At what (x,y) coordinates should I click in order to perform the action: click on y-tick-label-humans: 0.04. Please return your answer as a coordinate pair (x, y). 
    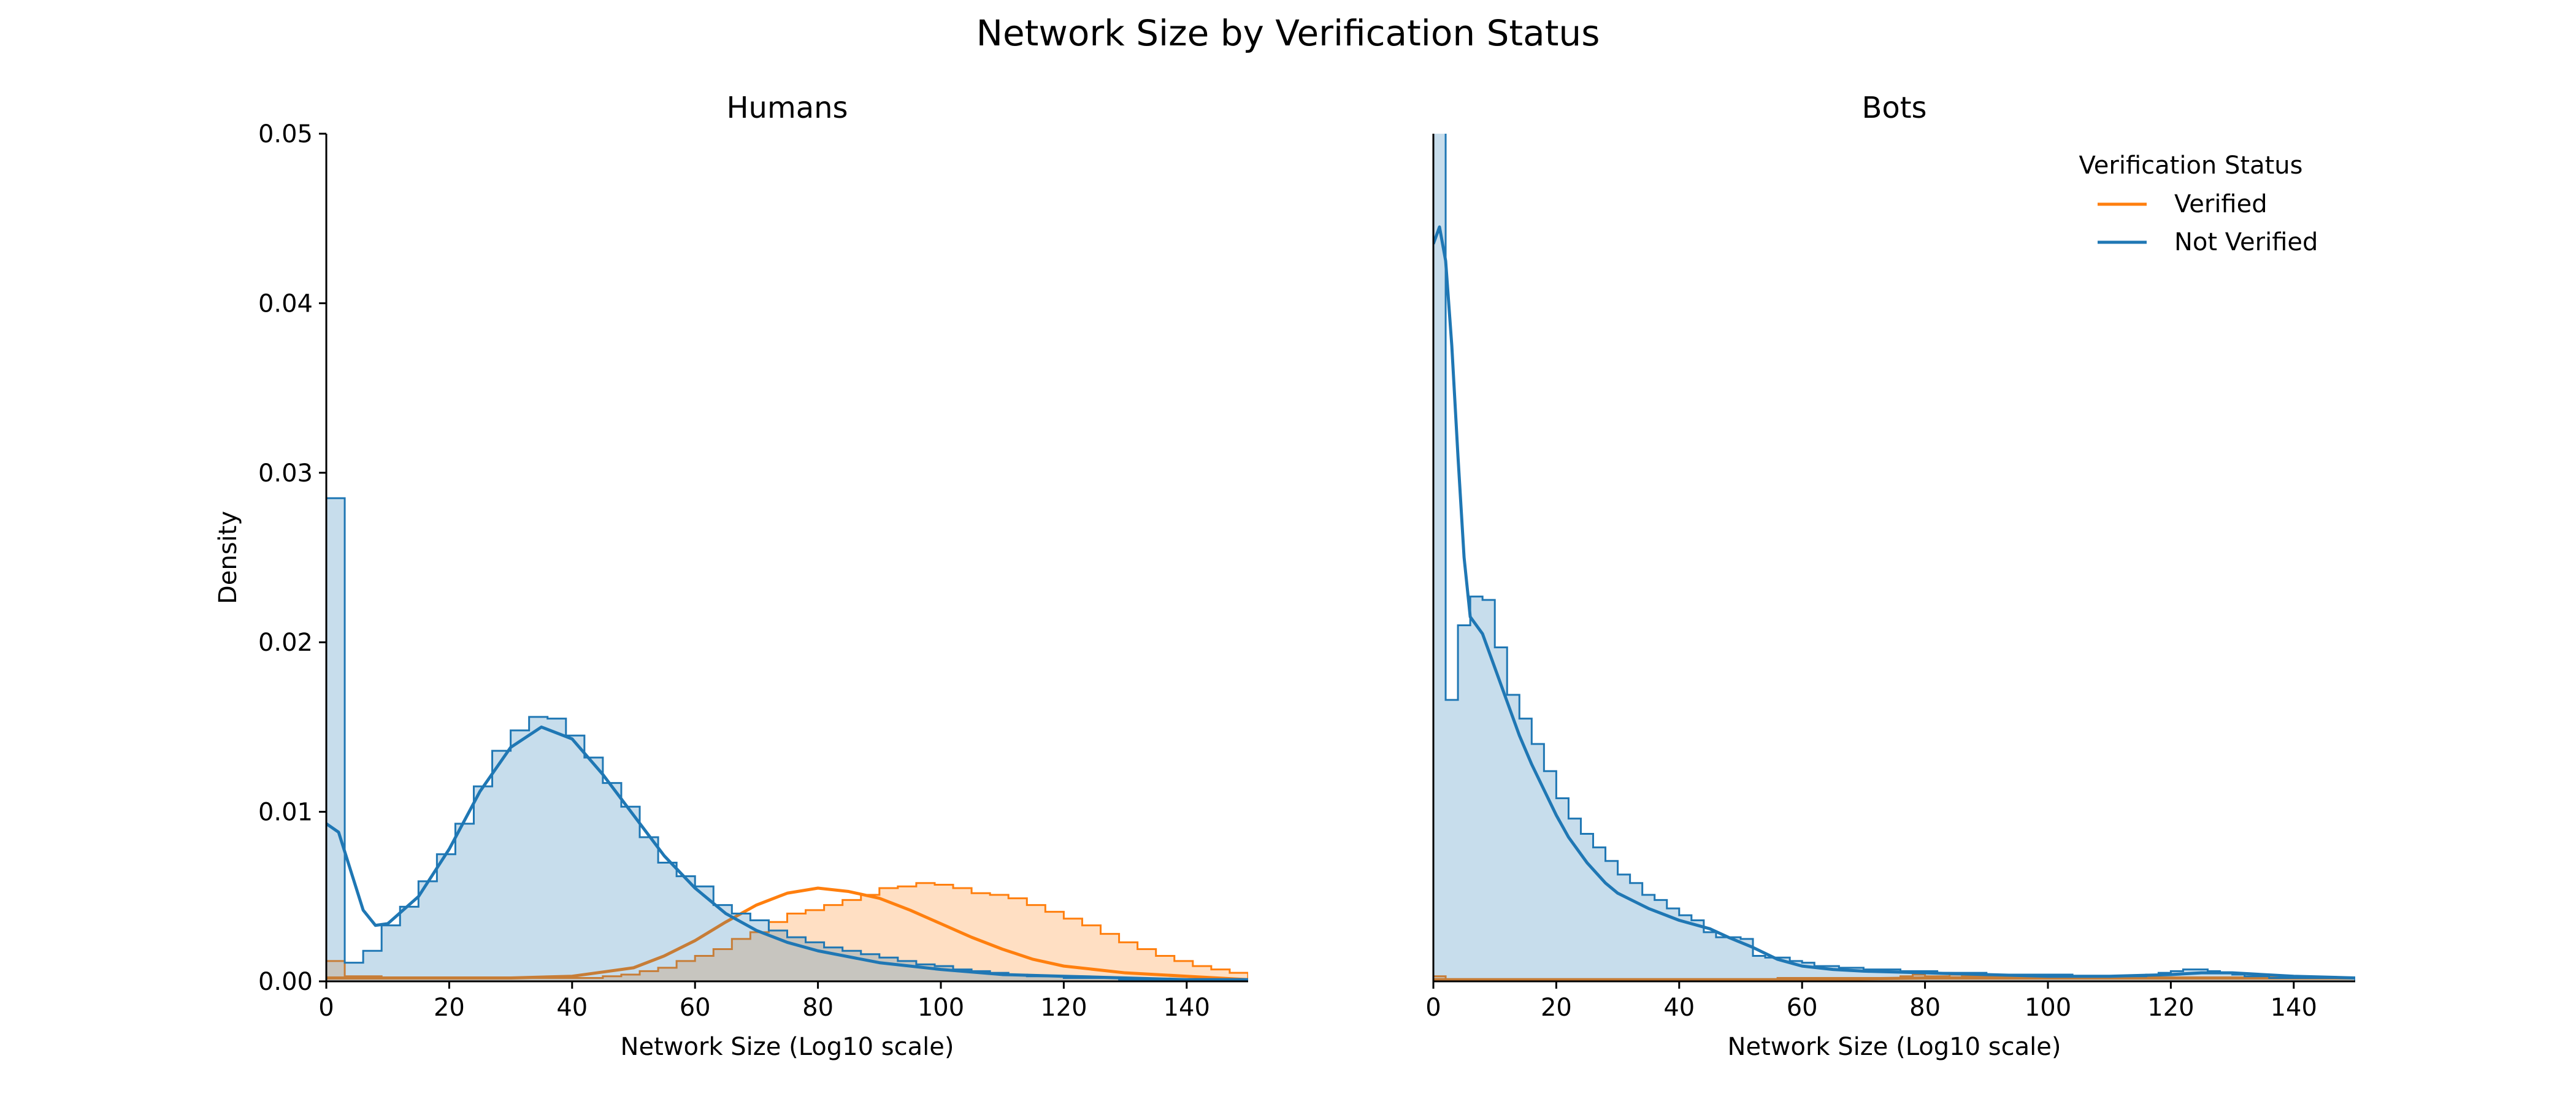
    Looking at the image, I should click on (285, 303).